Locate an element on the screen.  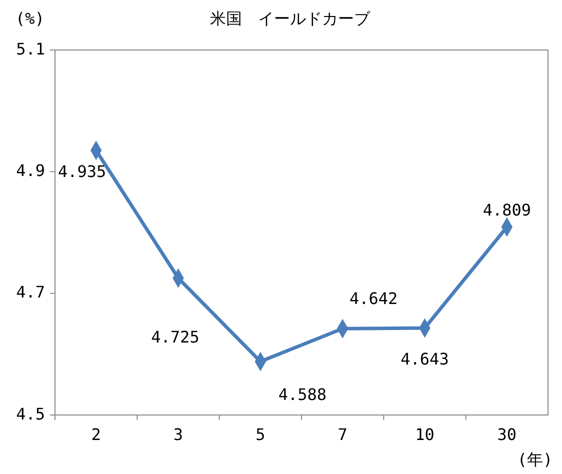
data-label: 4.935 is located at coordinates (82, 171).